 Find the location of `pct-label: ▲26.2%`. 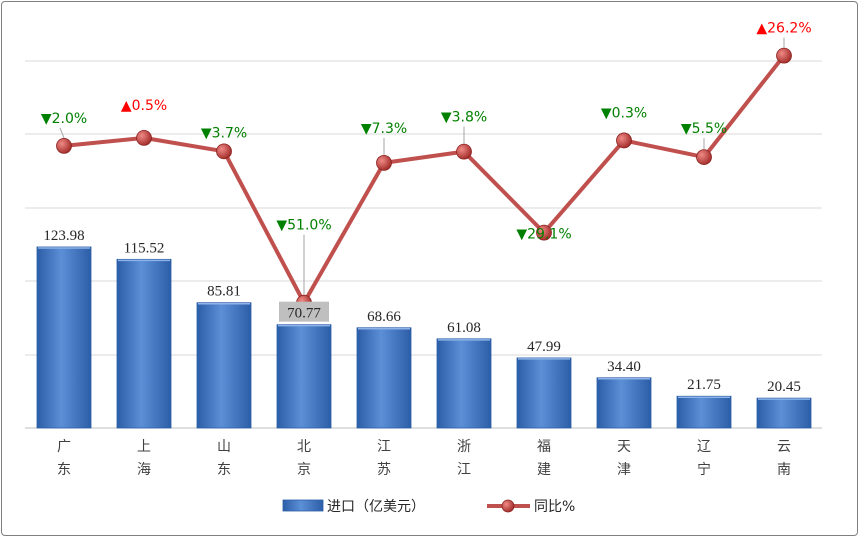

pct-label: ▲26.2% is located at coordinates (783, 29).